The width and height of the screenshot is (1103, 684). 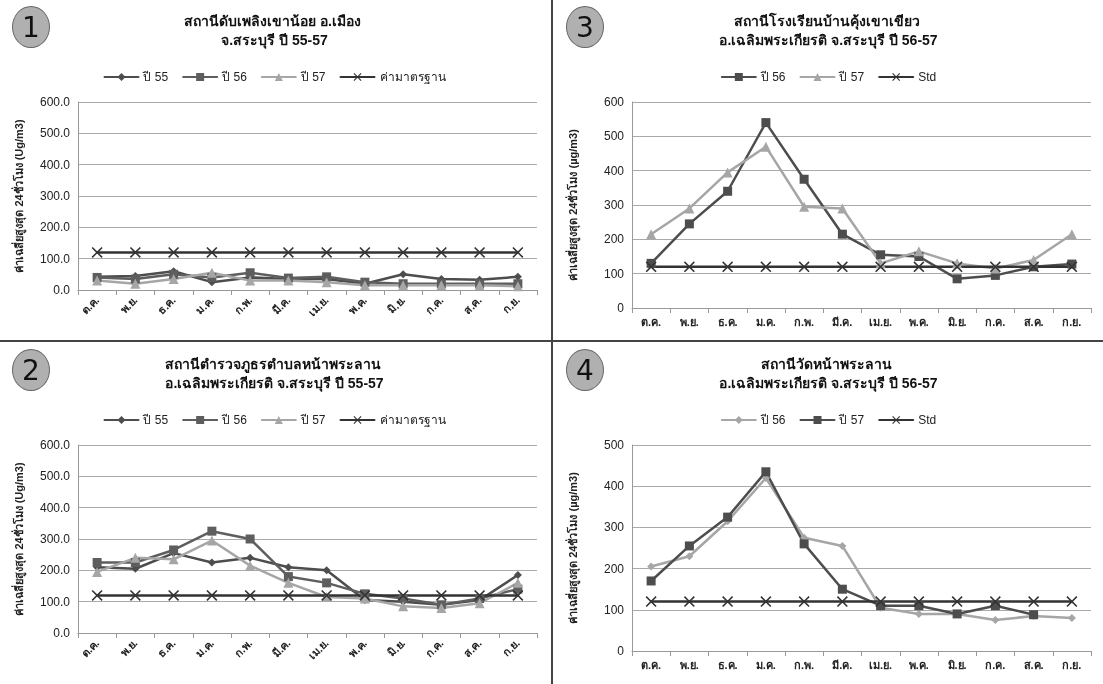 I want to click on chart-title: สถานีดับเพลิงเขาน้อย อ.เมือง จ.สระบุรี ปี 55-57, so click(x=274, y=30).